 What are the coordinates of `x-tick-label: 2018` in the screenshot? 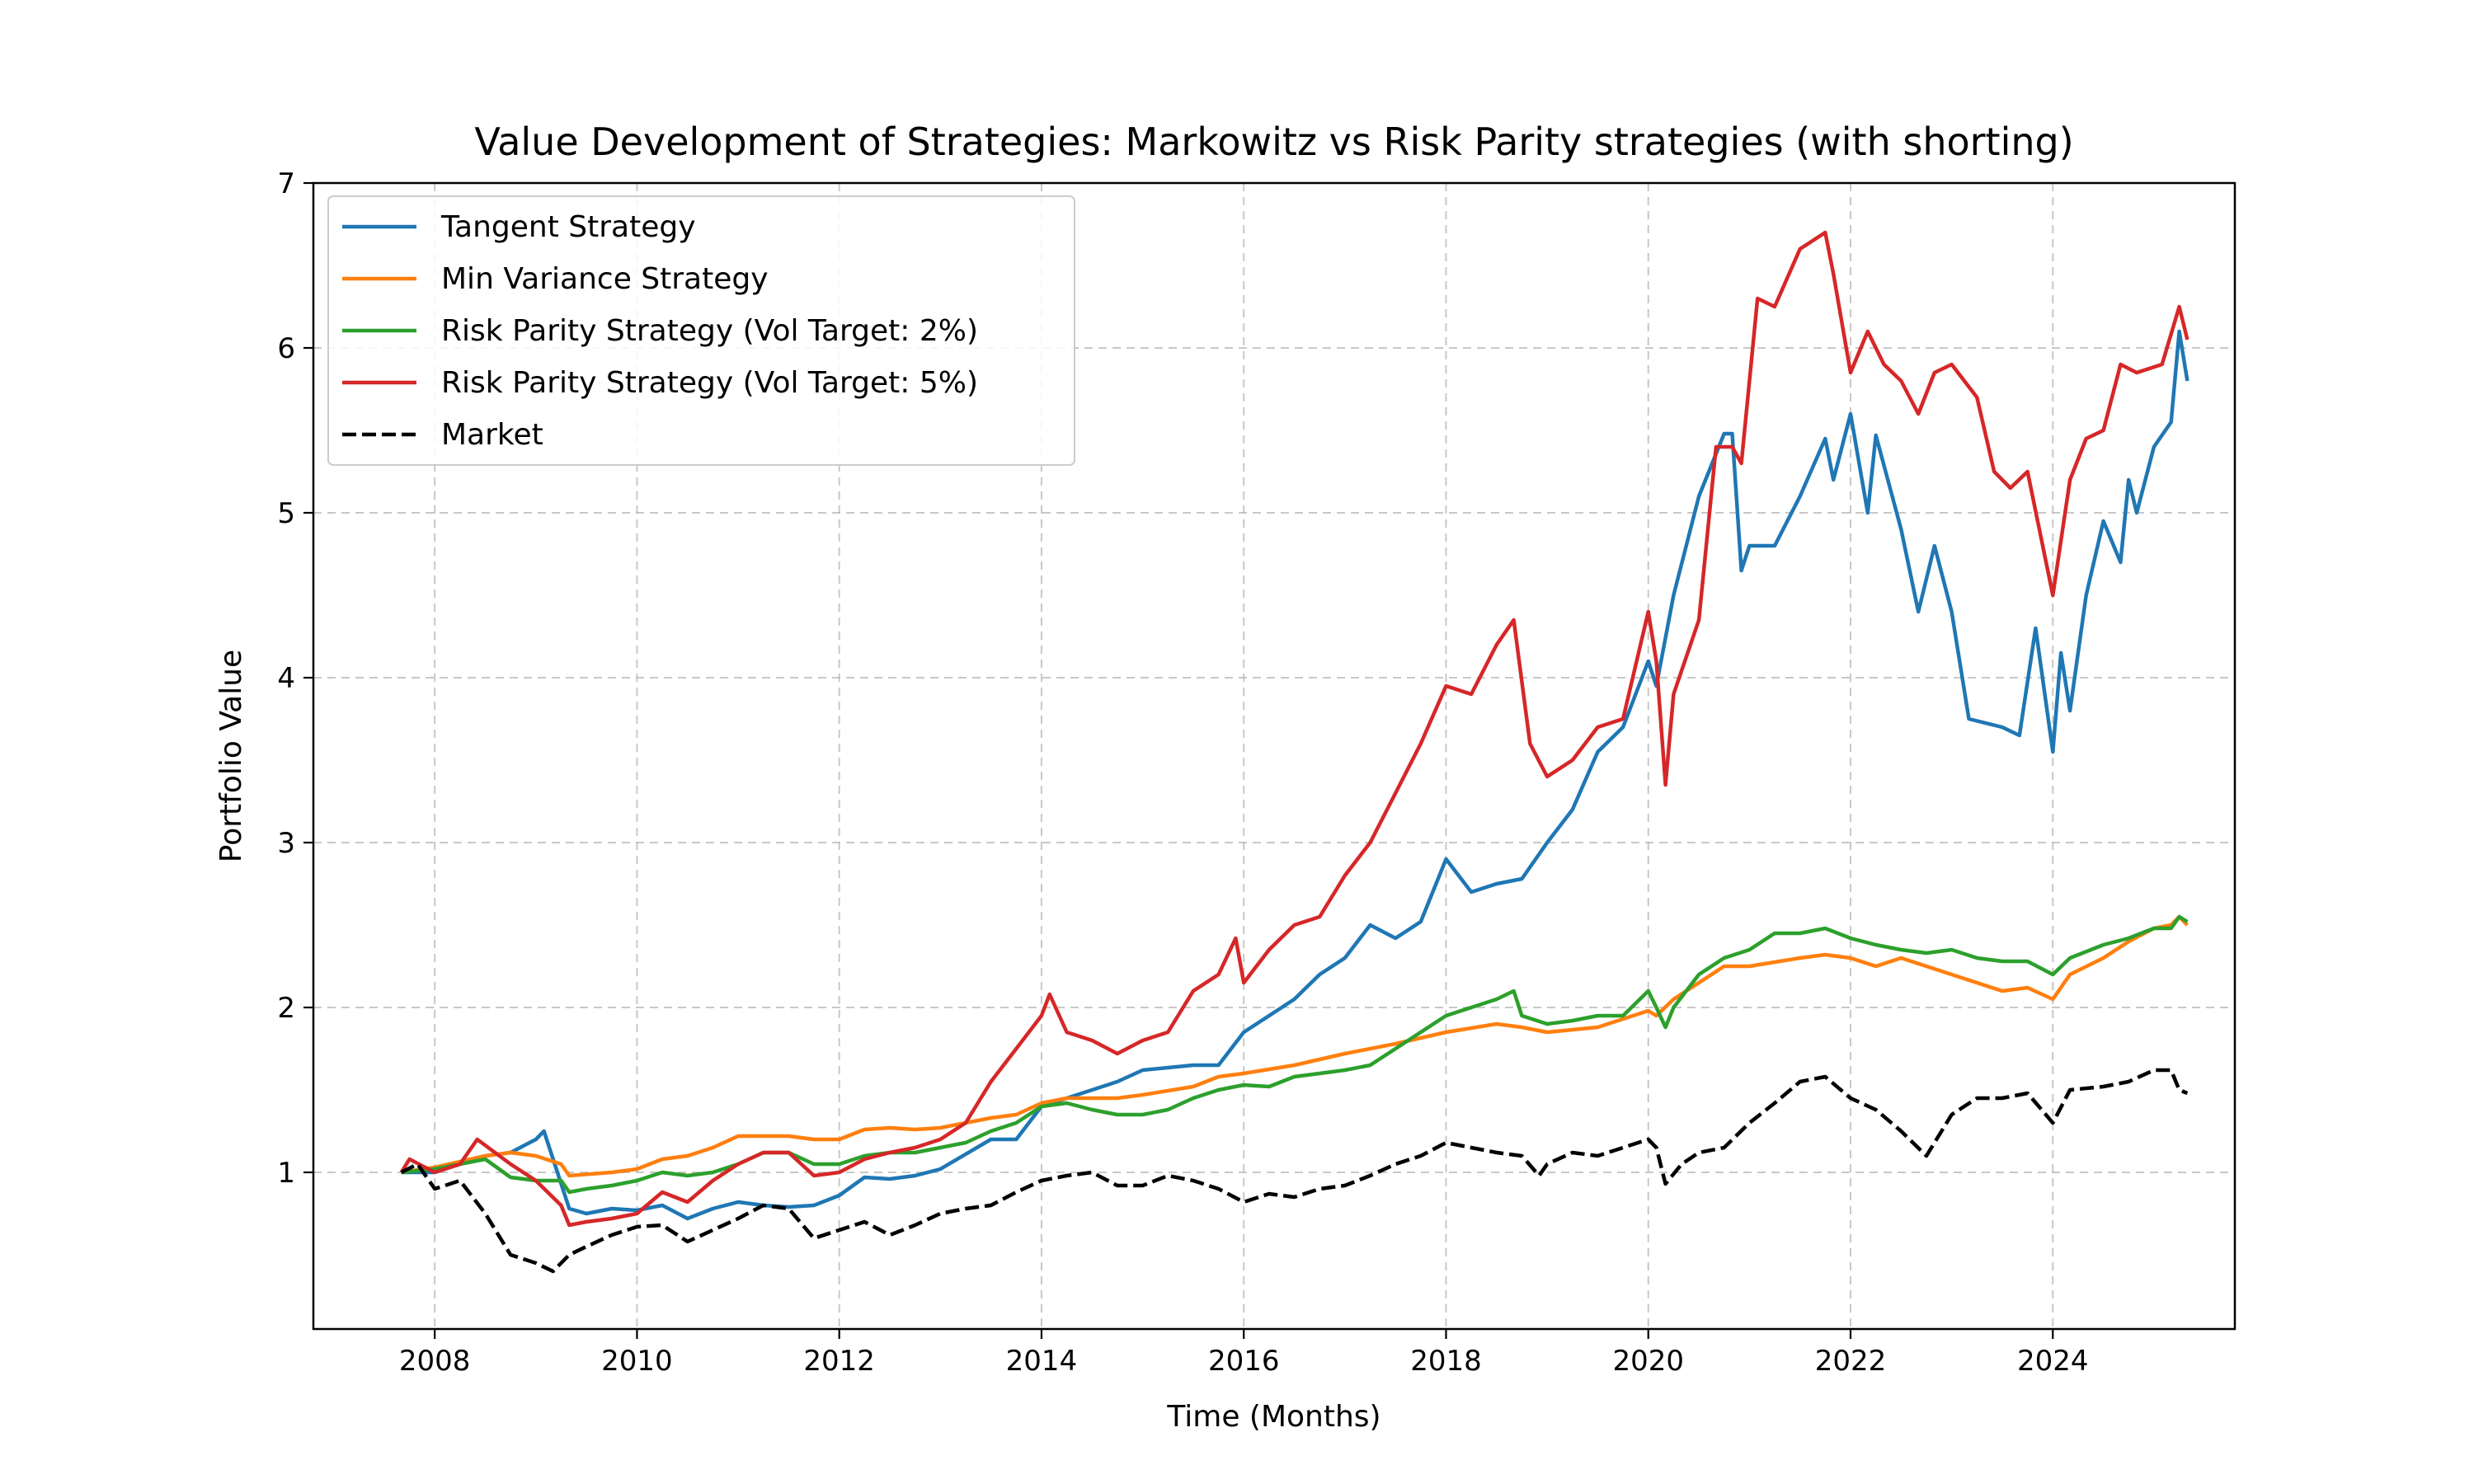 It's located at (1446, 1361).